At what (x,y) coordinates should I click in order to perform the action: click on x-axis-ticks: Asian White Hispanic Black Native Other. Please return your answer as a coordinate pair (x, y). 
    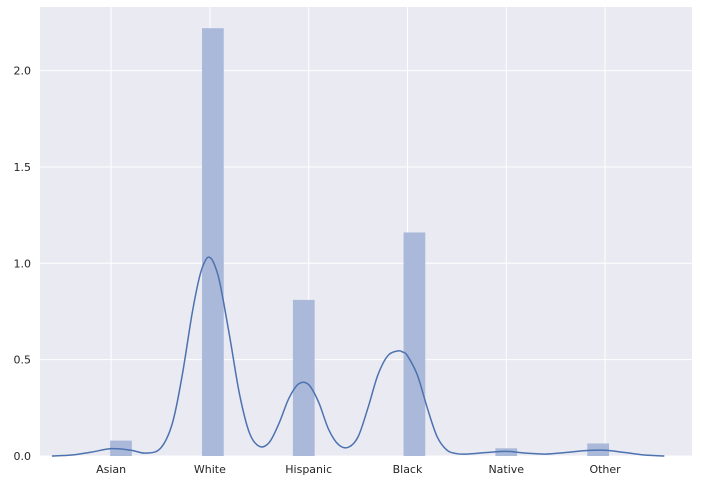
    Looking at the image, I should click on (358, 469).